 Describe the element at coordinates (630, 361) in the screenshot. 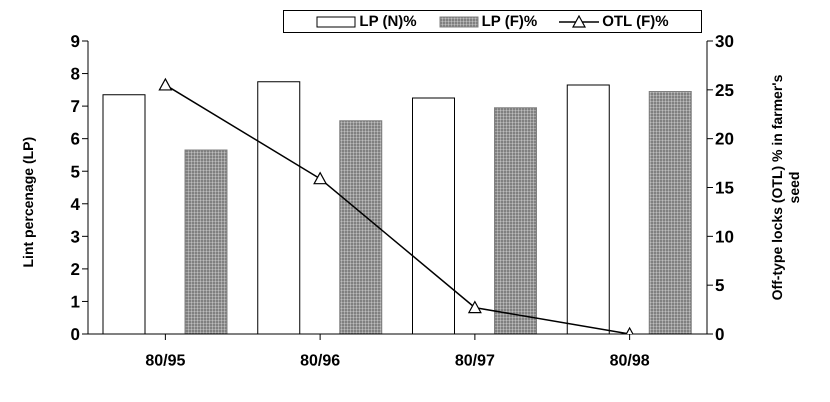

I see `x-tick-label: 80/98` at that location.